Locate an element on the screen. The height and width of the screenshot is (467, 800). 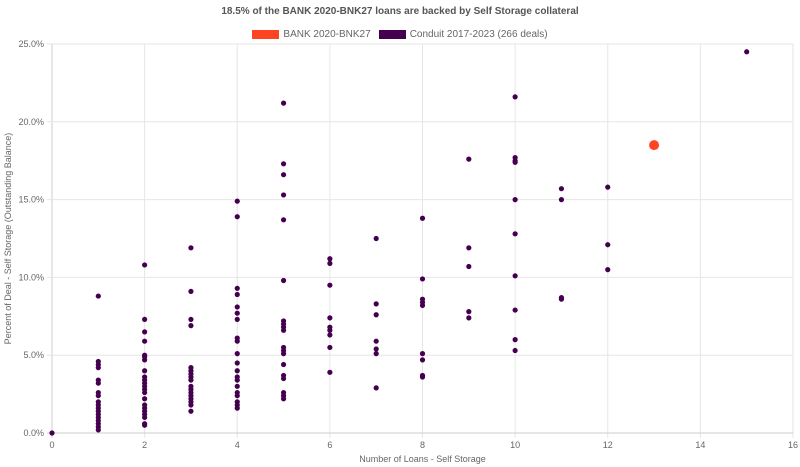
y-tick-label: 5.0% is located at coordinates (33, 355).